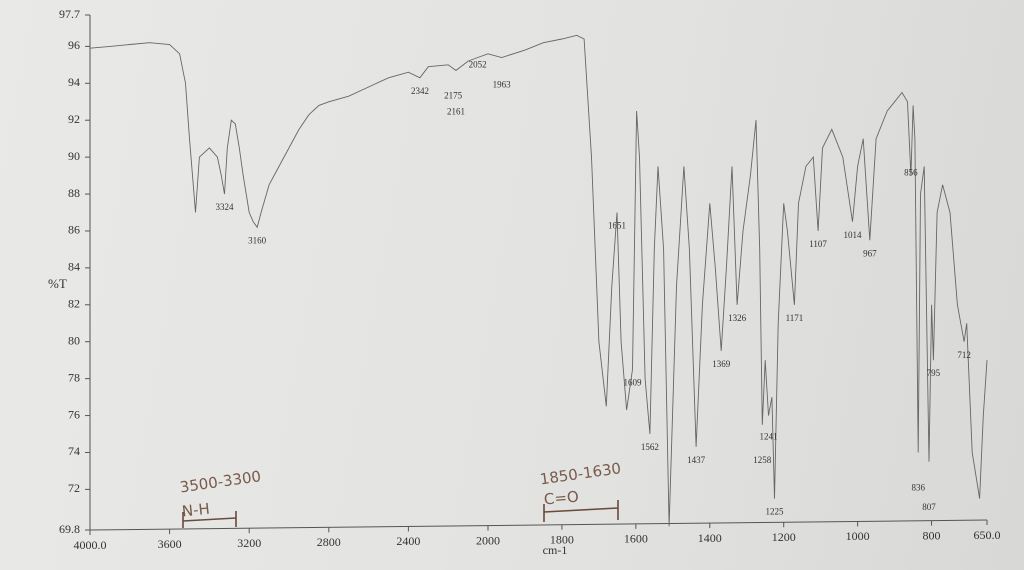  Describe the element at coordinates (74, 267) in the screenshot. I see `y-tick-label: 84` at that location.